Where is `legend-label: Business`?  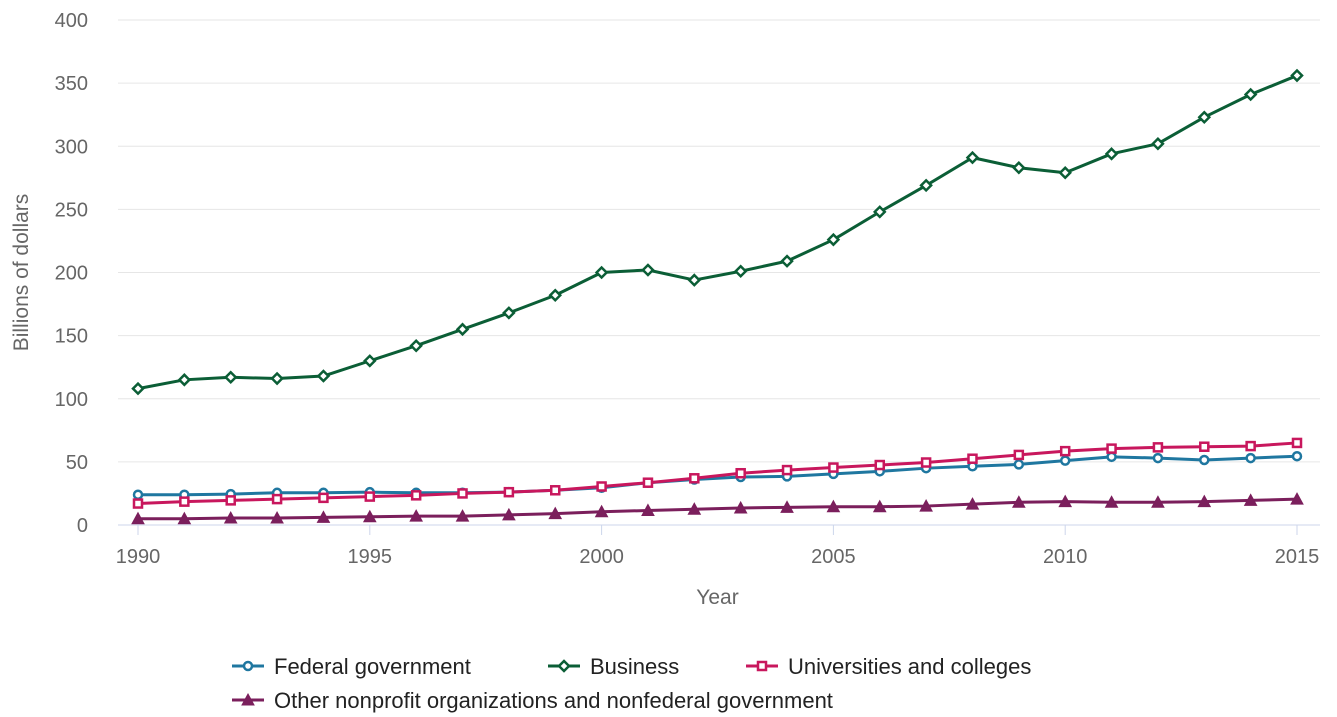 legend-label: Business is located at coordinates (634, 666).